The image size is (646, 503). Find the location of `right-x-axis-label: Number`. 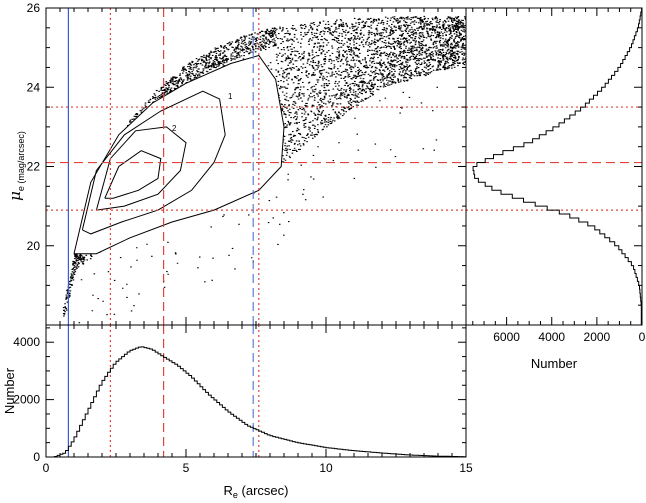

right-x-axis-label: Number is located at coordinates (554, 363).